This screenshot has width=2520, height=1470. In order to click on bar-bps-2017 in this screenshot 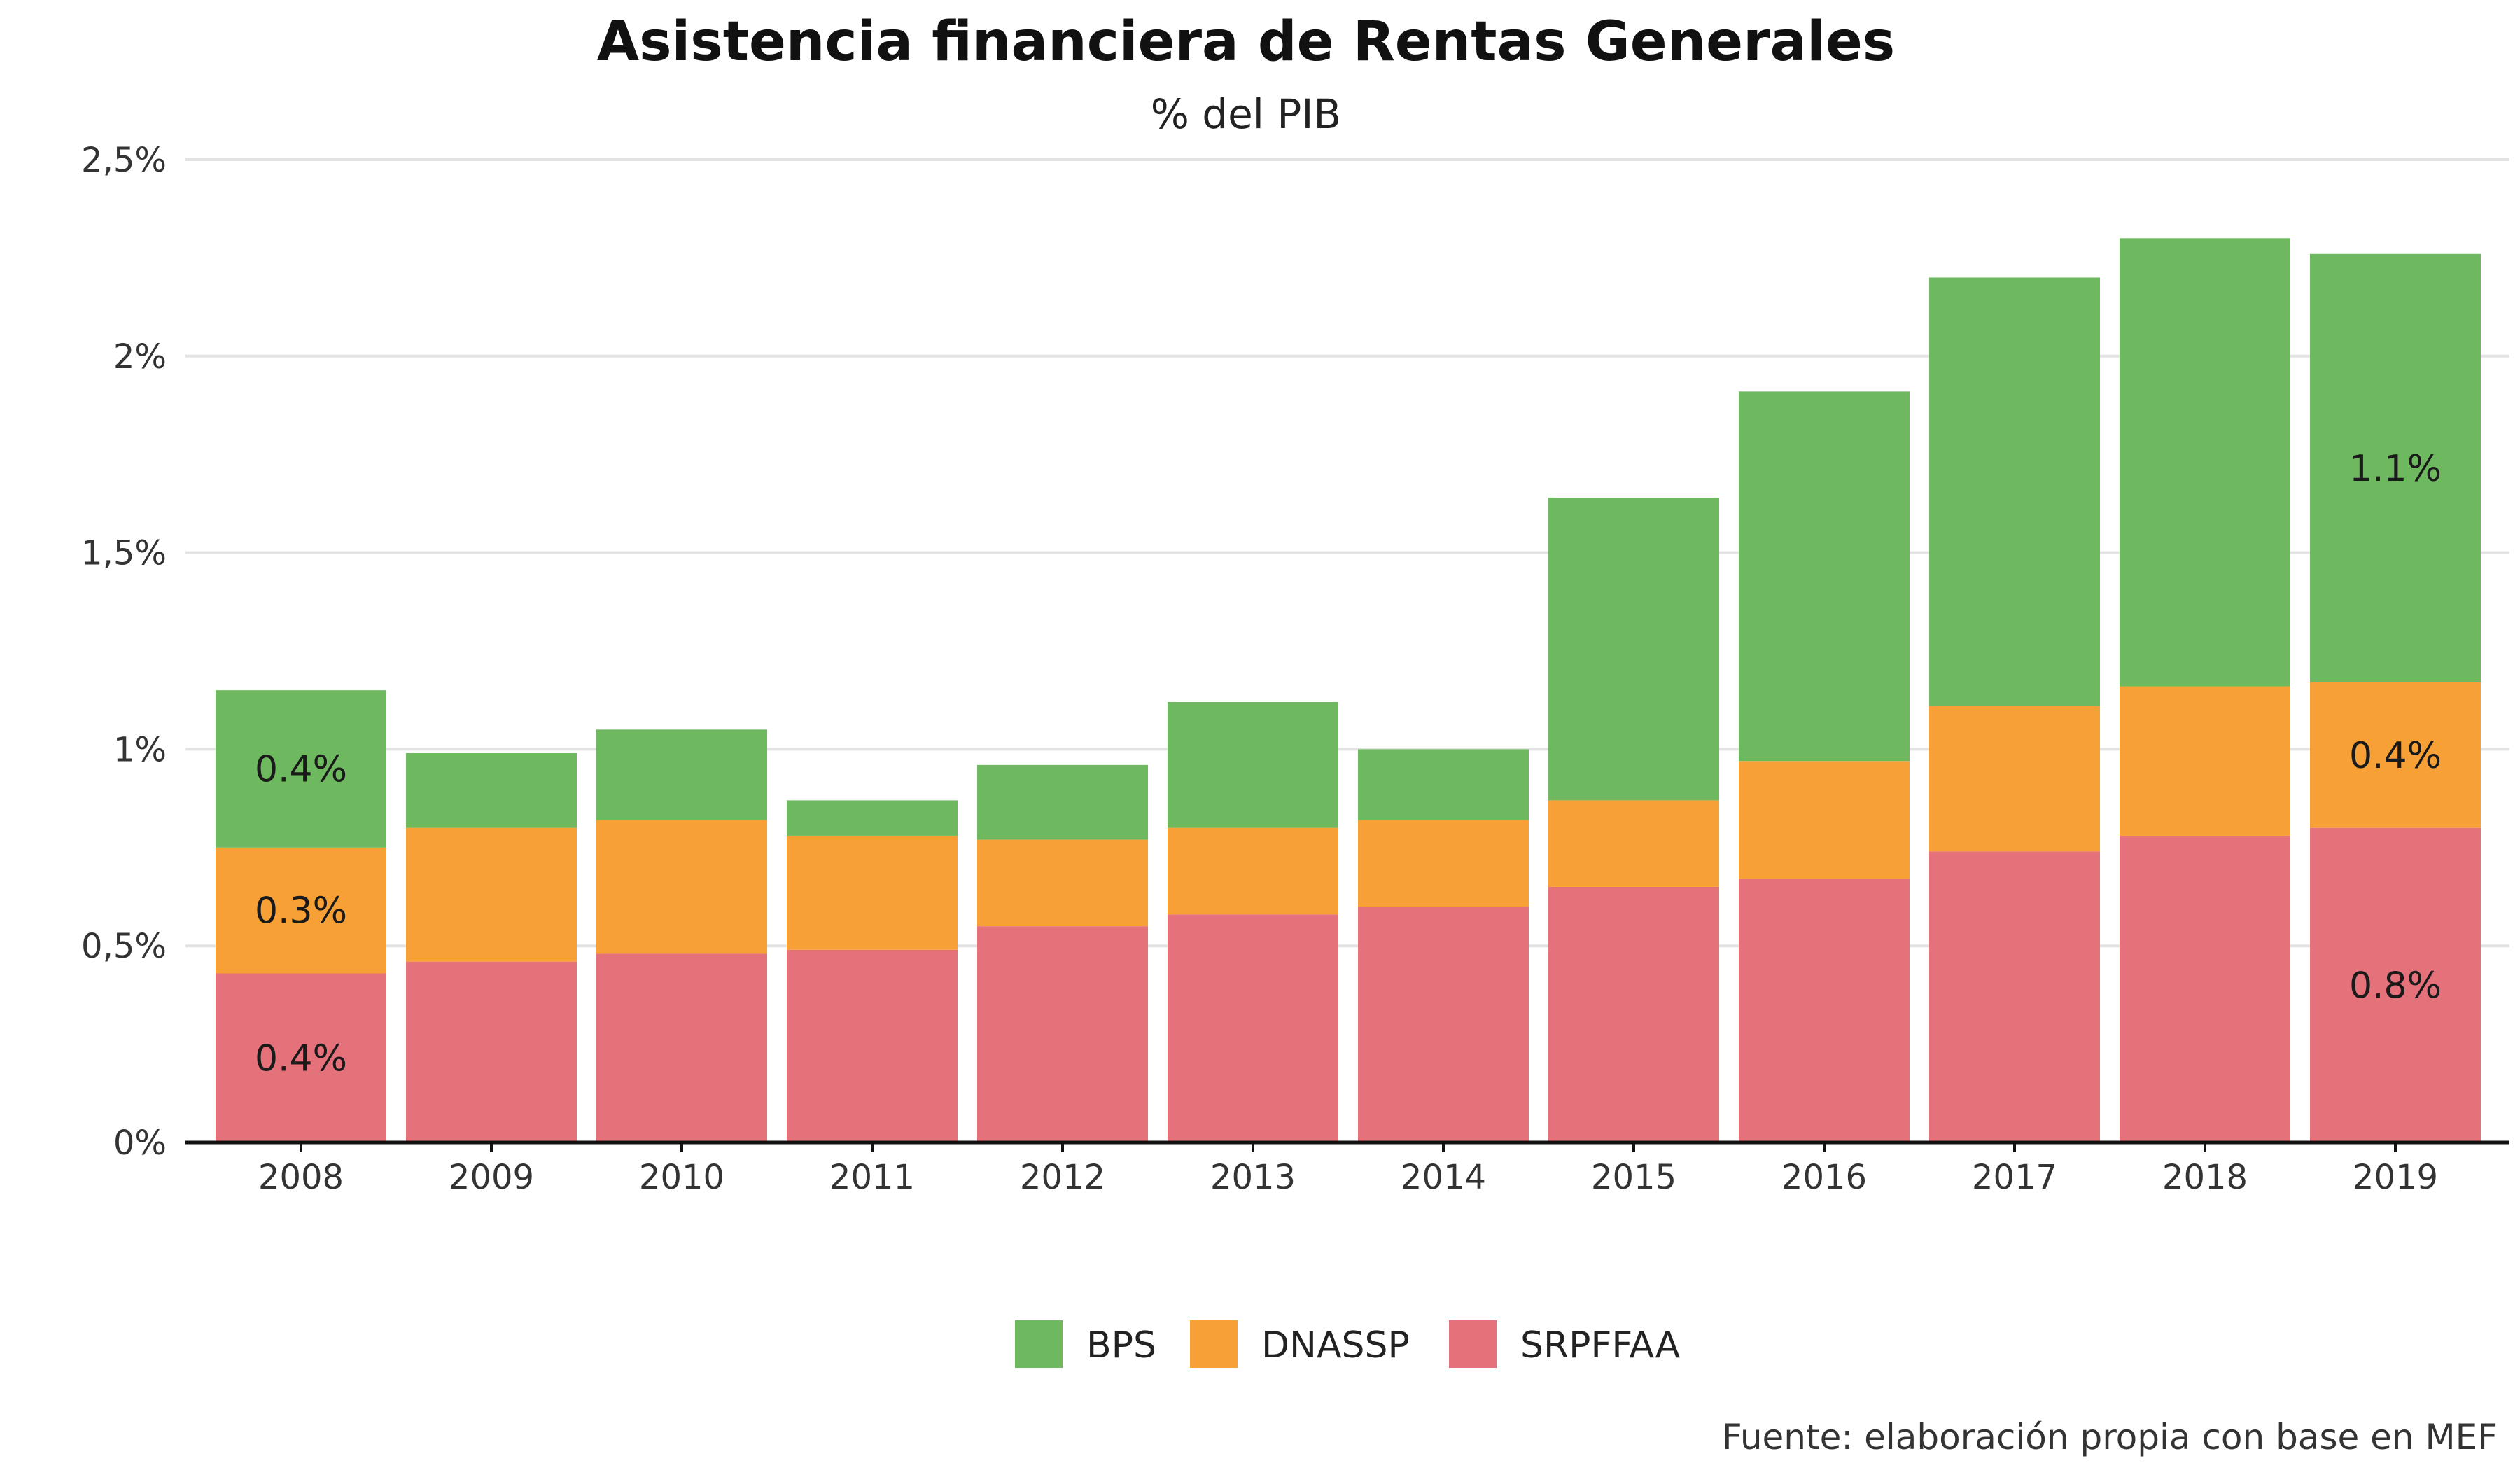, I will do `click(2014, 491)`.